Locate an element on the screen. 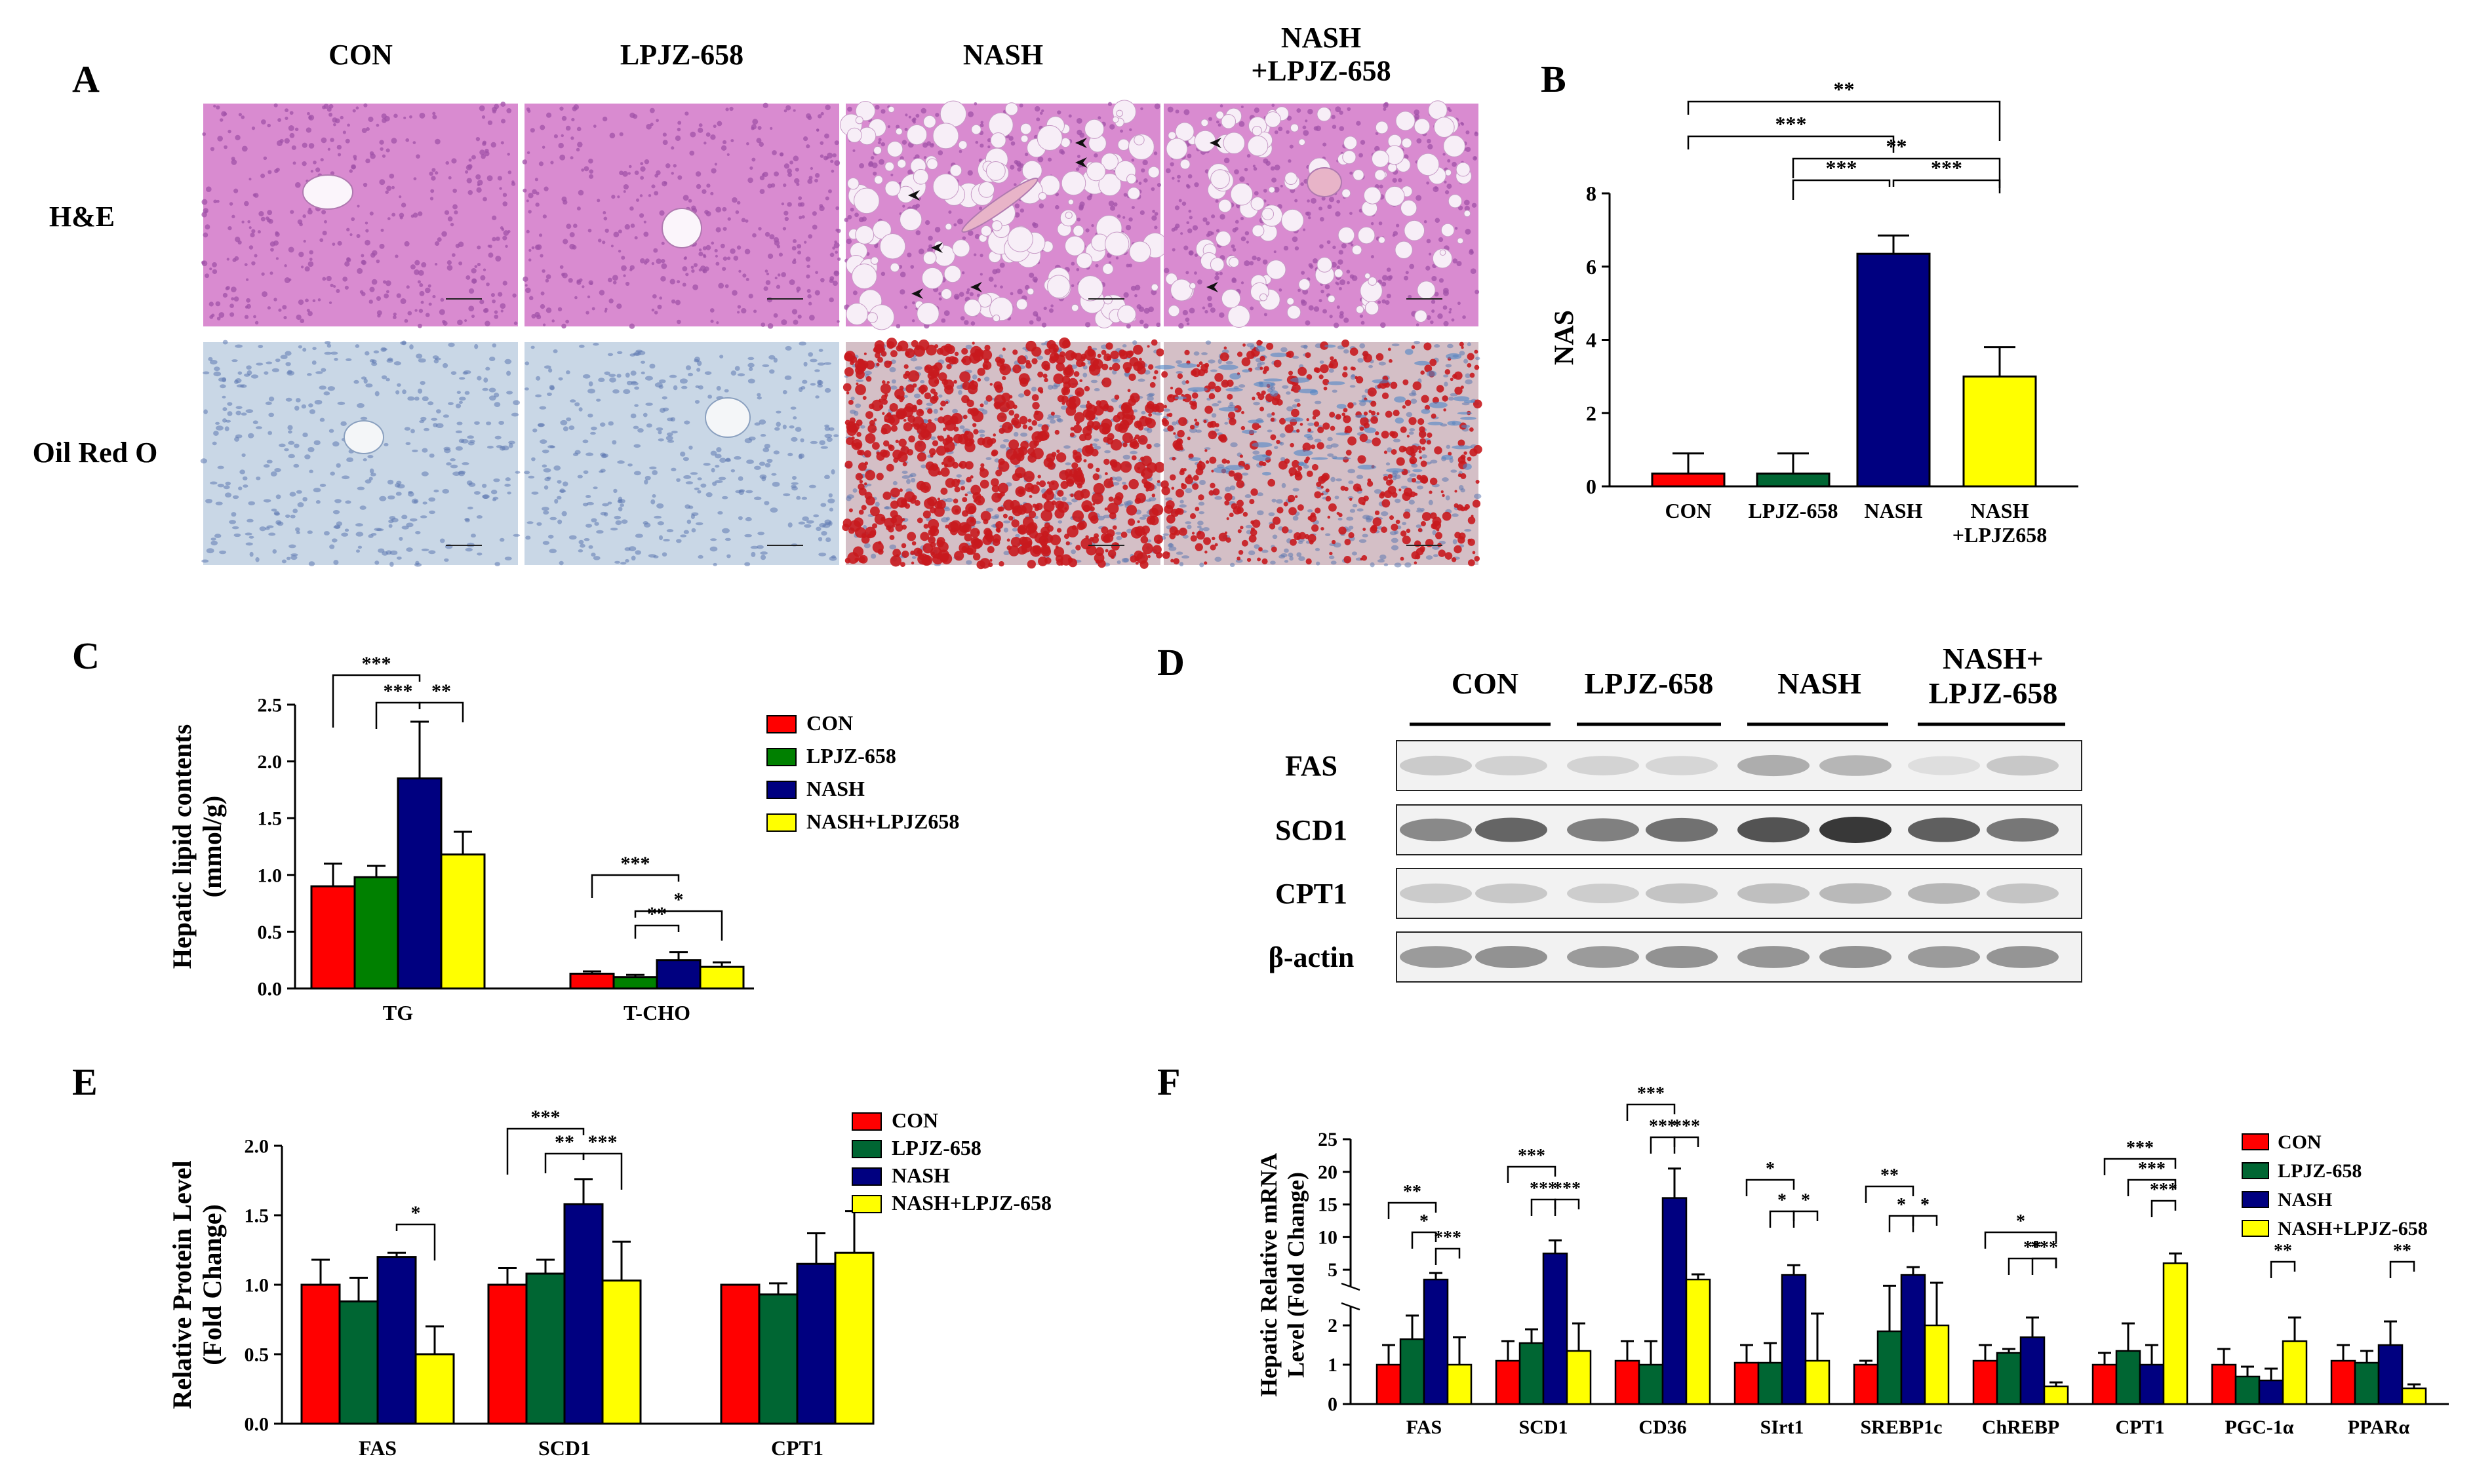 This screenshot has width=2475, height=1484. x-tick-label: ChREBP is located at coordinates (2021, 1427).